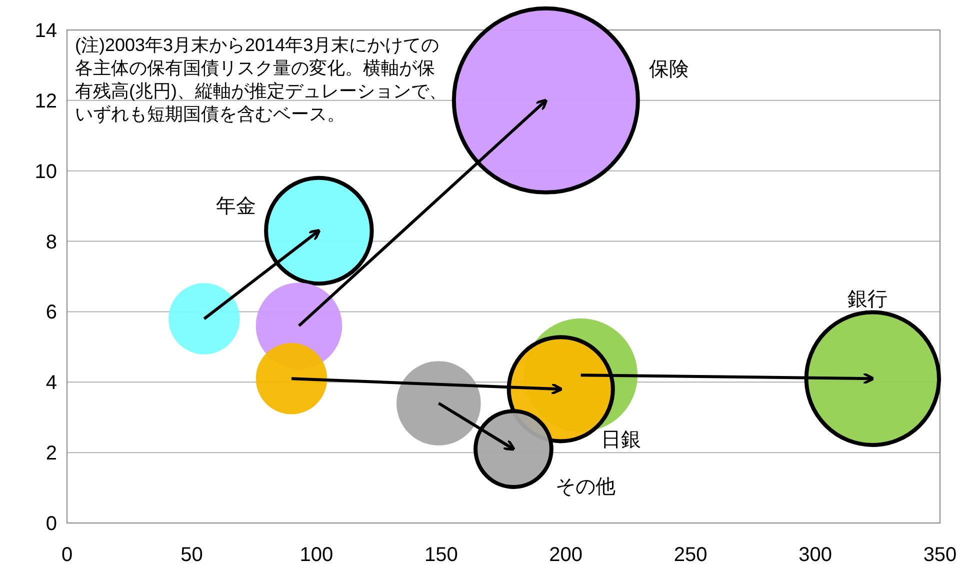  I want to click on series-label: 保険, so click(668, 69).